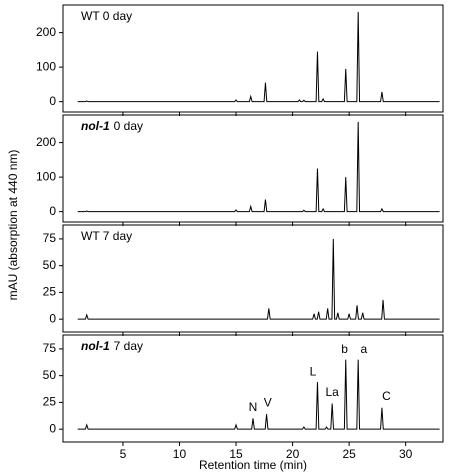 This screenshot has width=453, height=476. Describe the element at coordinates (128, 346) in the screenshot. I see `panel-title-text: 7 day` at that location.